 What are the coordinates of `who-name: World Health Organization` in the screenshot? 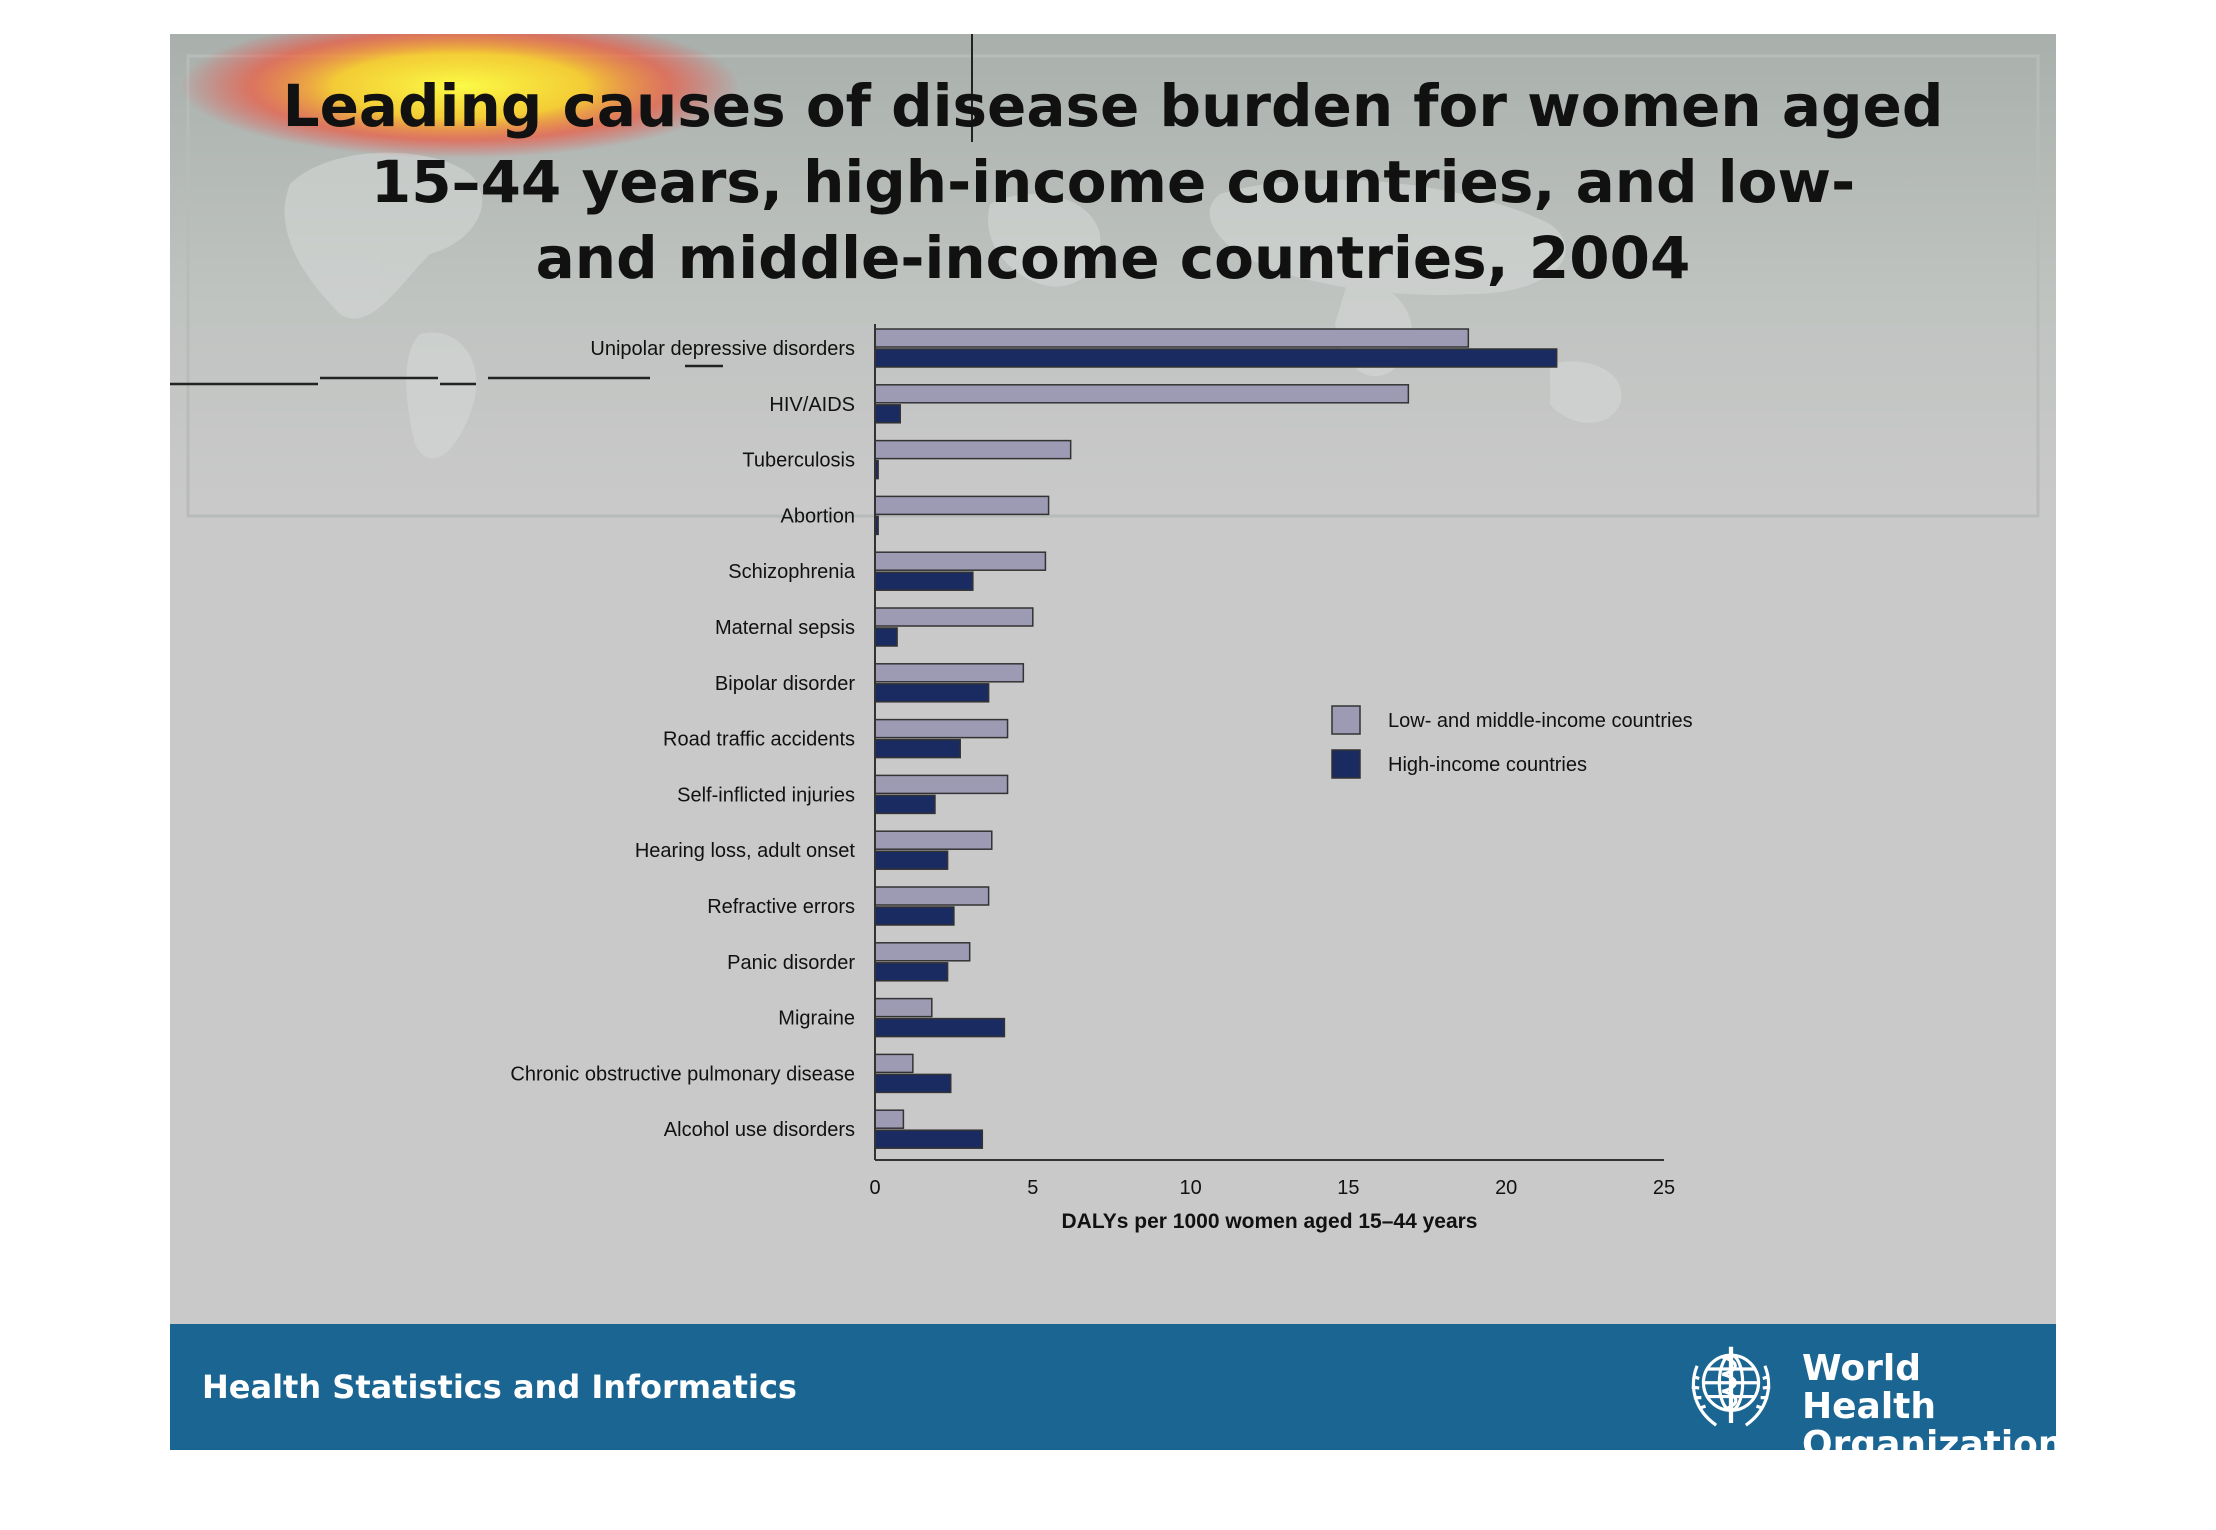 It's located at (1929, 1399).